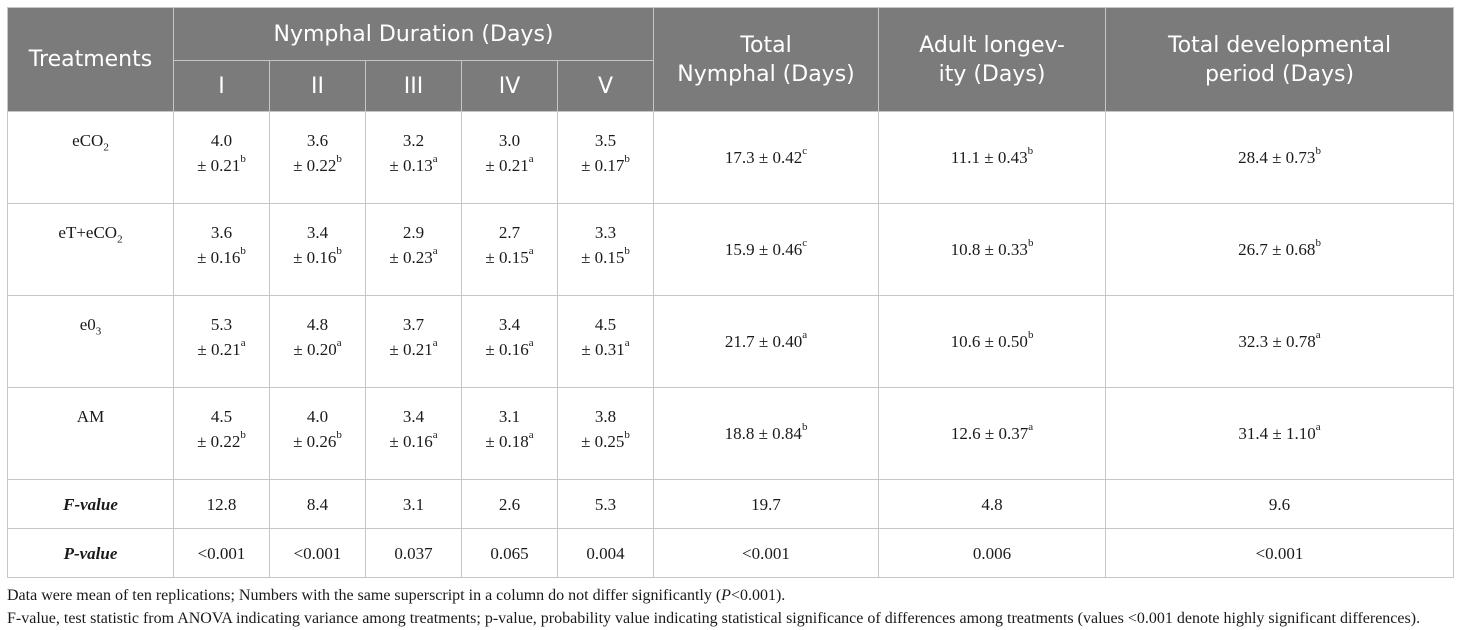 The image size is (1460, 630). I want to click on f-value-cell: 8.4, so click(317, 504).